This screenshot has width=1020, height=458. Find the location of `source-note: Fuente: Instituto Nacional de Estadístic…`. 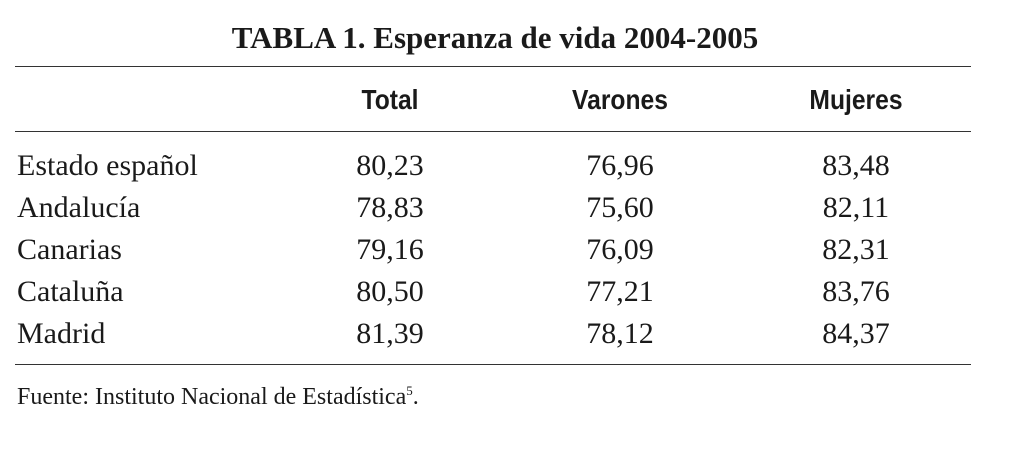

source-note: Fuente: Instituto Nacional de Estadístic… is located at coordinates (218, 397).